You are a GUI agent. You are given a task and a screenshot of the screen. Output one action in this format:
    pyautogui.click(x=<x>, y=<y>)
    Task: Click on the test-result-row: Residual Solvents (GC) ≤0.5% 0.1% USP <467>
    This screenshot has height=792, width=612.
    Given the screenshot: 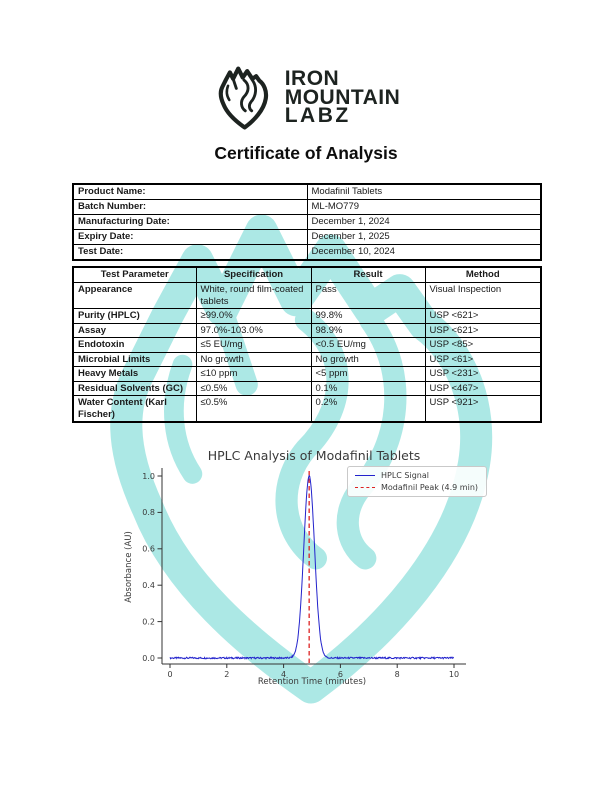 What is the action you would take?
    pyautogui.click(x=307, y=388)
    